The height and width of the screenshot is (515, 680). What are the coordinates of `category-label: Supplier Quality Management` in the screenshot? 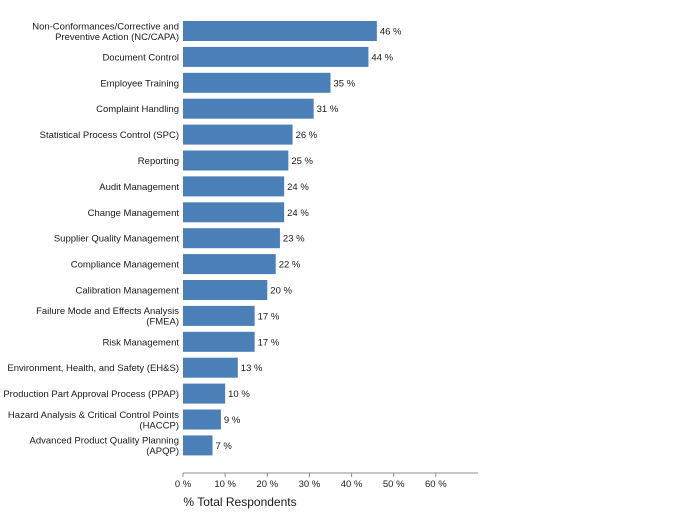 It's located at (117, 239).